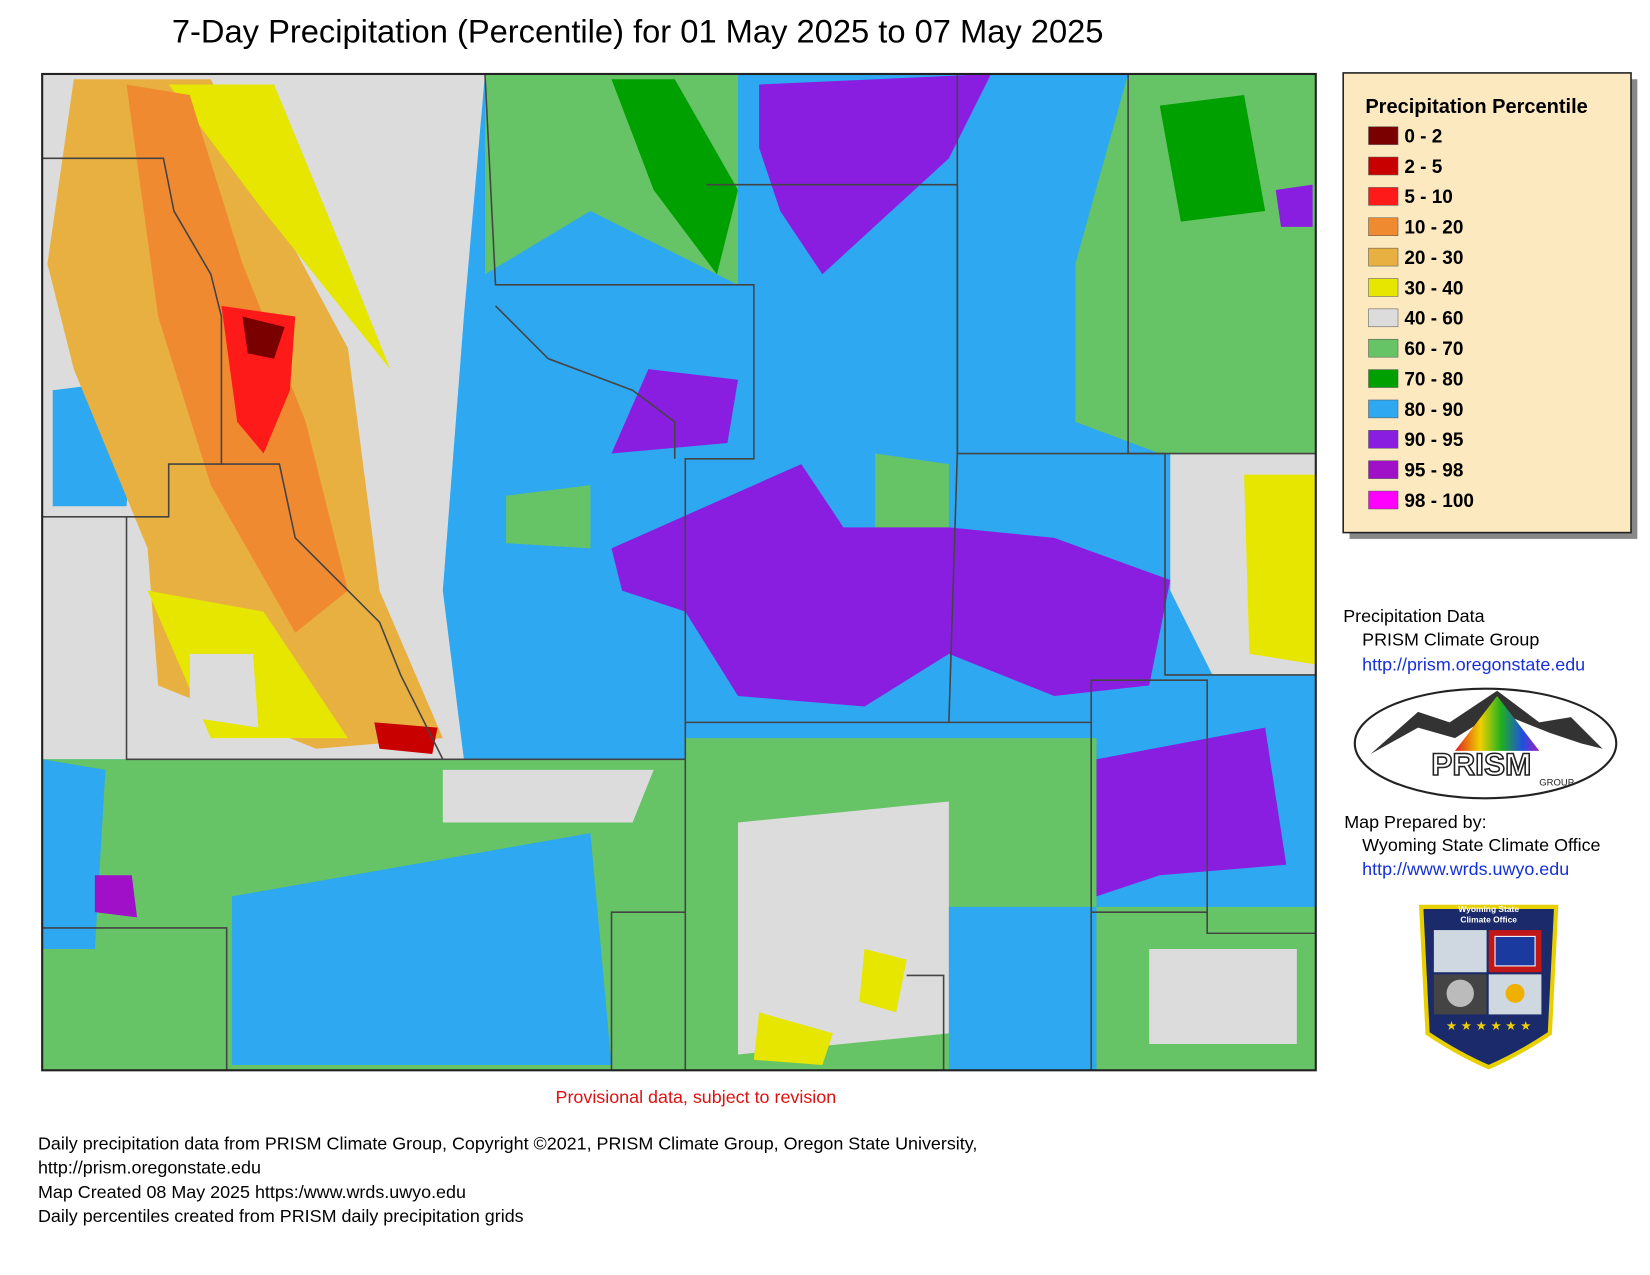 Image resolution: width=1650 pixels, height=1275 pixels. What do you see at coordinates (1433, 288) in the screenshot?
I see `legend-label: 30 - 40` at bounding box center [1433, 288].